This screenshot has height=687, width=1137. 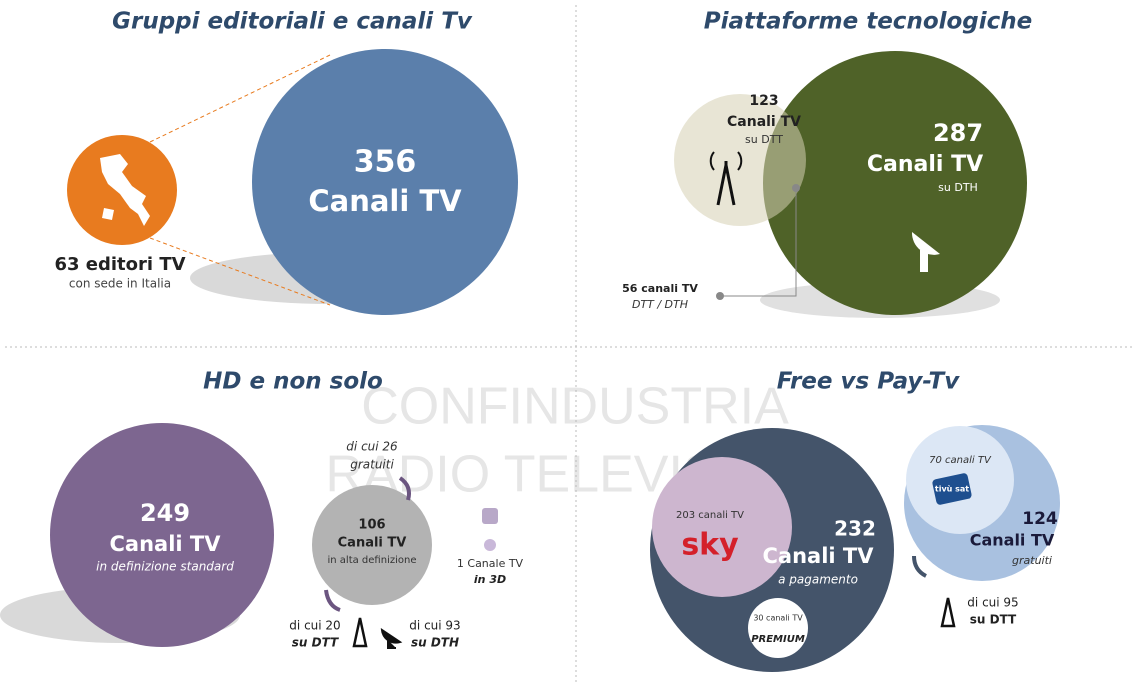 I want to click on italy-icon, so click(x=125, y=190).